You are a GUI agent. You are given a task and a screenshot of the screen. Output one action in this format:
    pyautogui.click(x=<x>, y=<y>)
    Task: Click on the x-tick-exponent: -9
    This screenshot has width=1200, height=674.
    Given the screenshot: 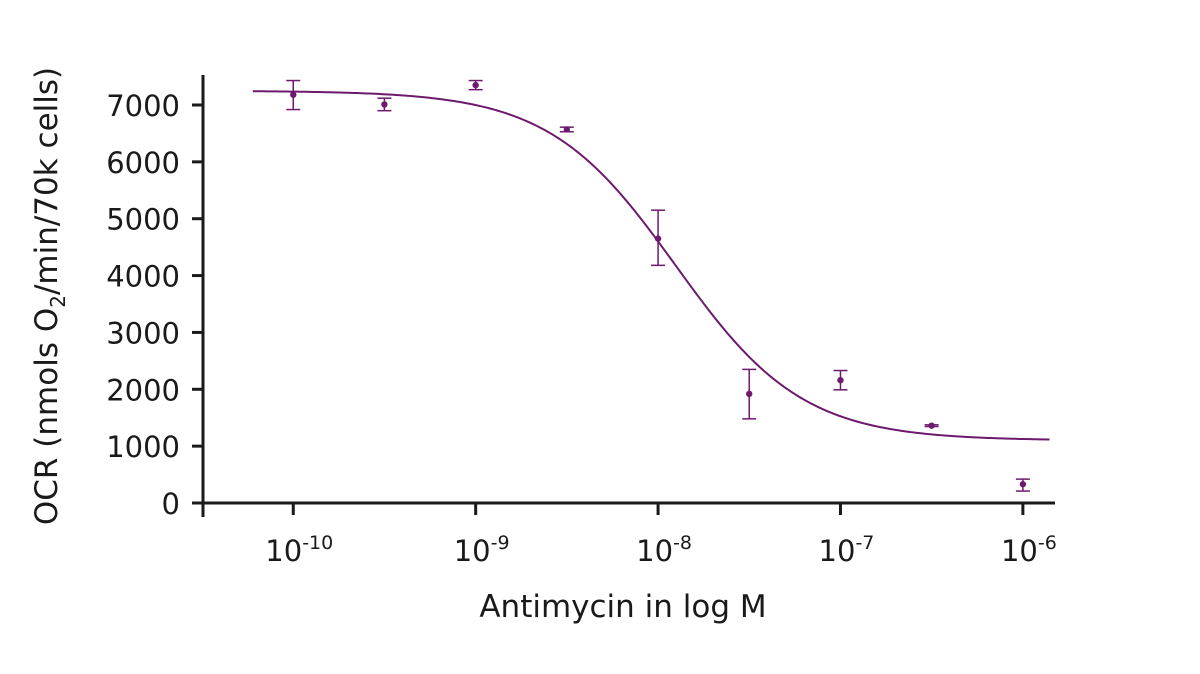 What is the action you would take?
    pyautogui.click(x=500, y=543)
    